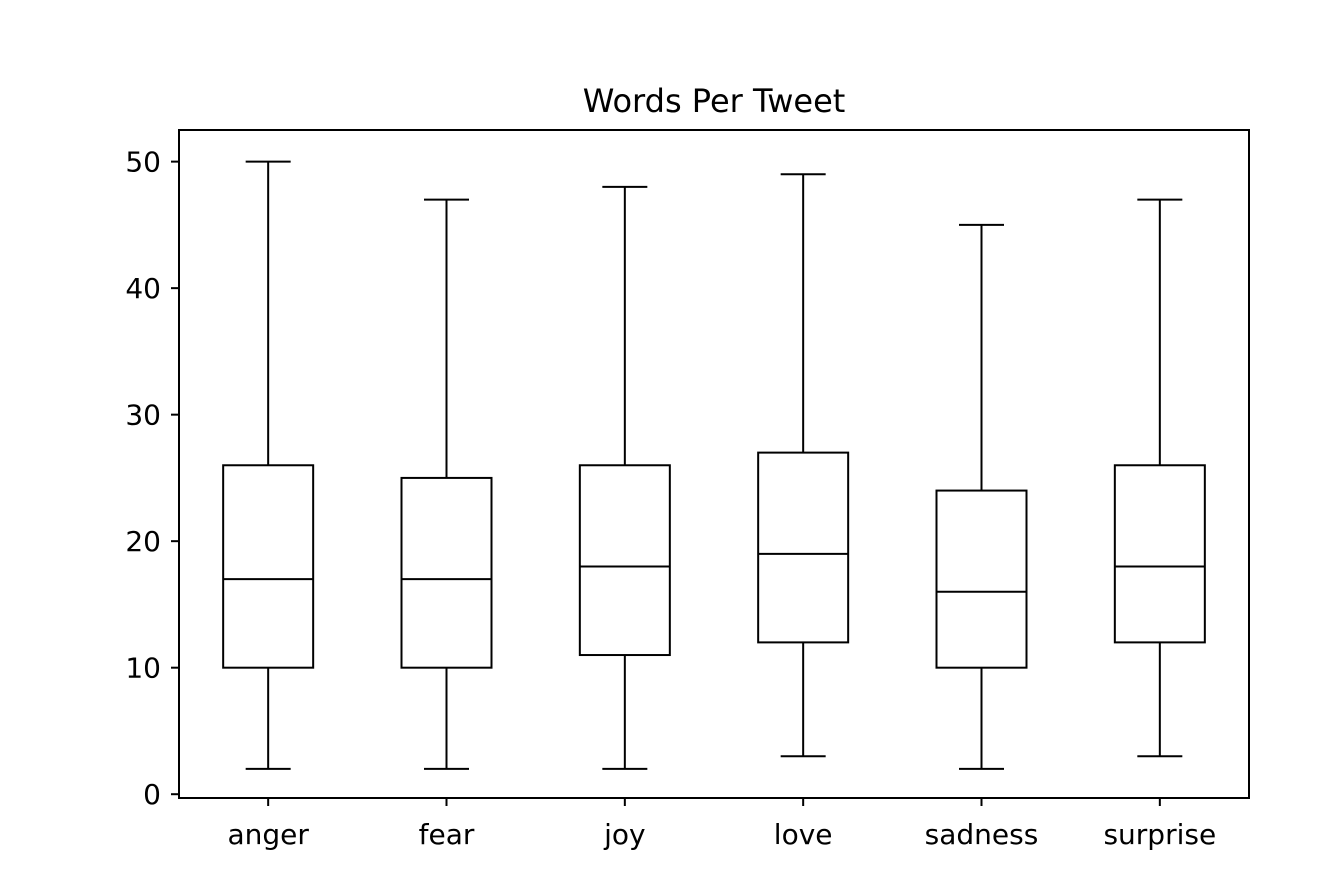 This screenshot has height=885, width=1333. Describe the element at coordinates (152, 794) in the screenshot. I see `y-tick-label: 0` at that location.